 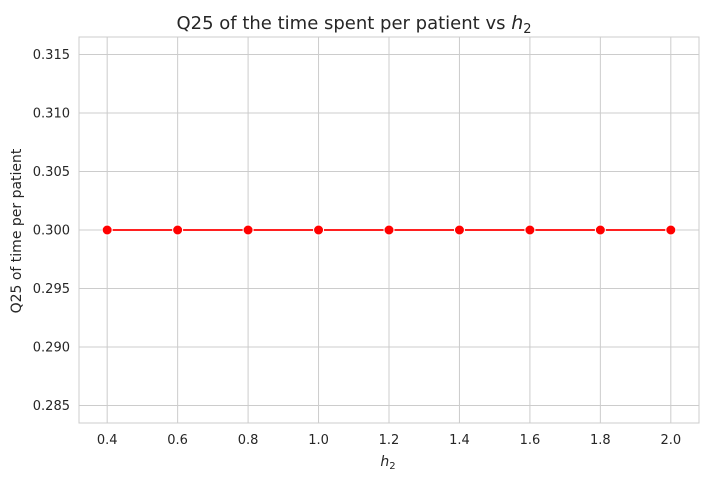 I want to click on x-tick-label: 0.4, so click(x=107, y=440).